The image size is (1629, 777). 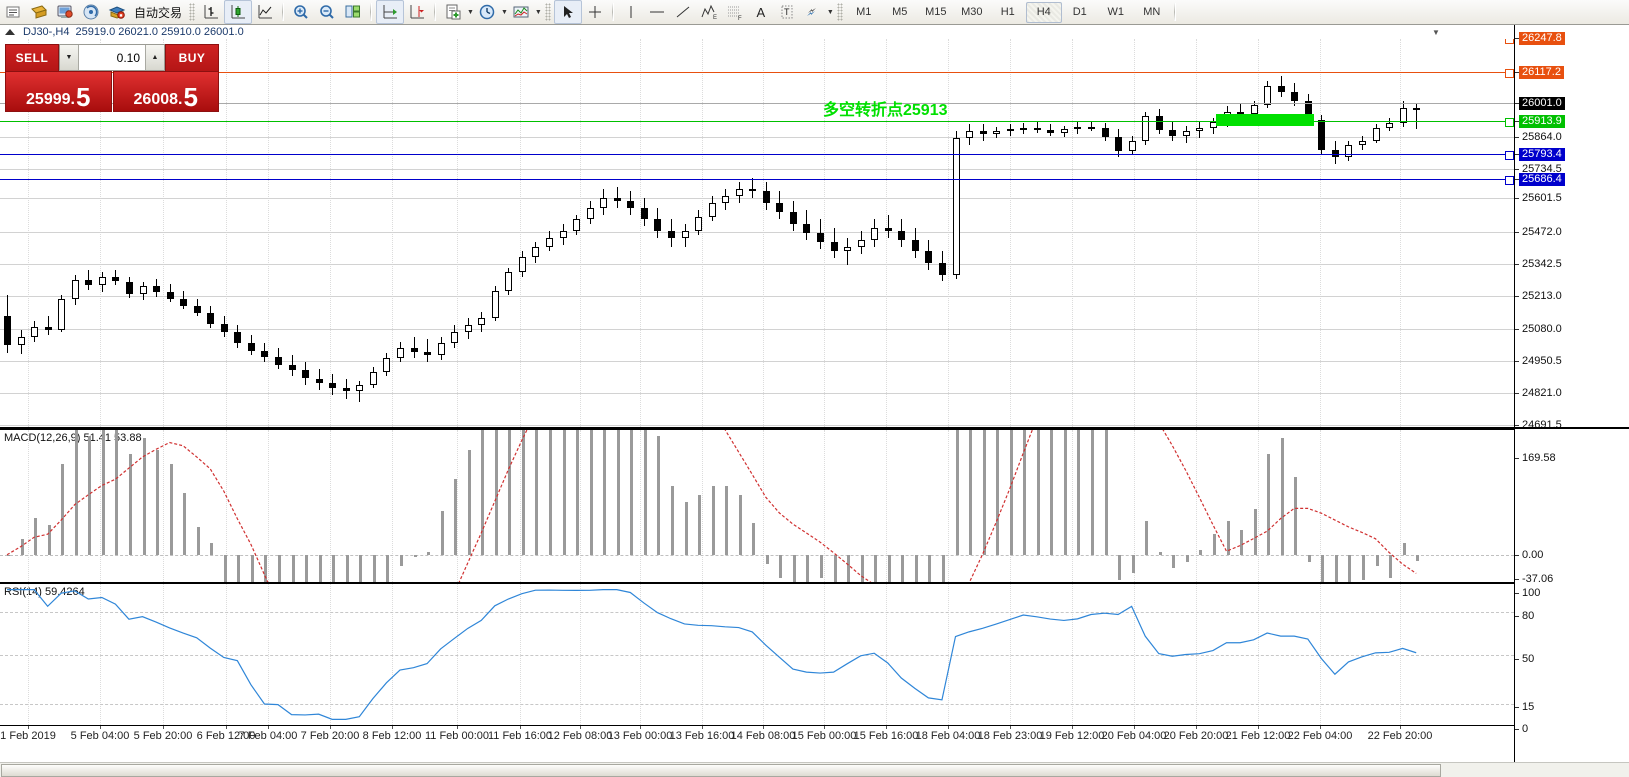 What do you see at coordinates (158, 12) in the screenshot?
I see `autotrade-label: 自动交易` at bounding box center [158, 12].